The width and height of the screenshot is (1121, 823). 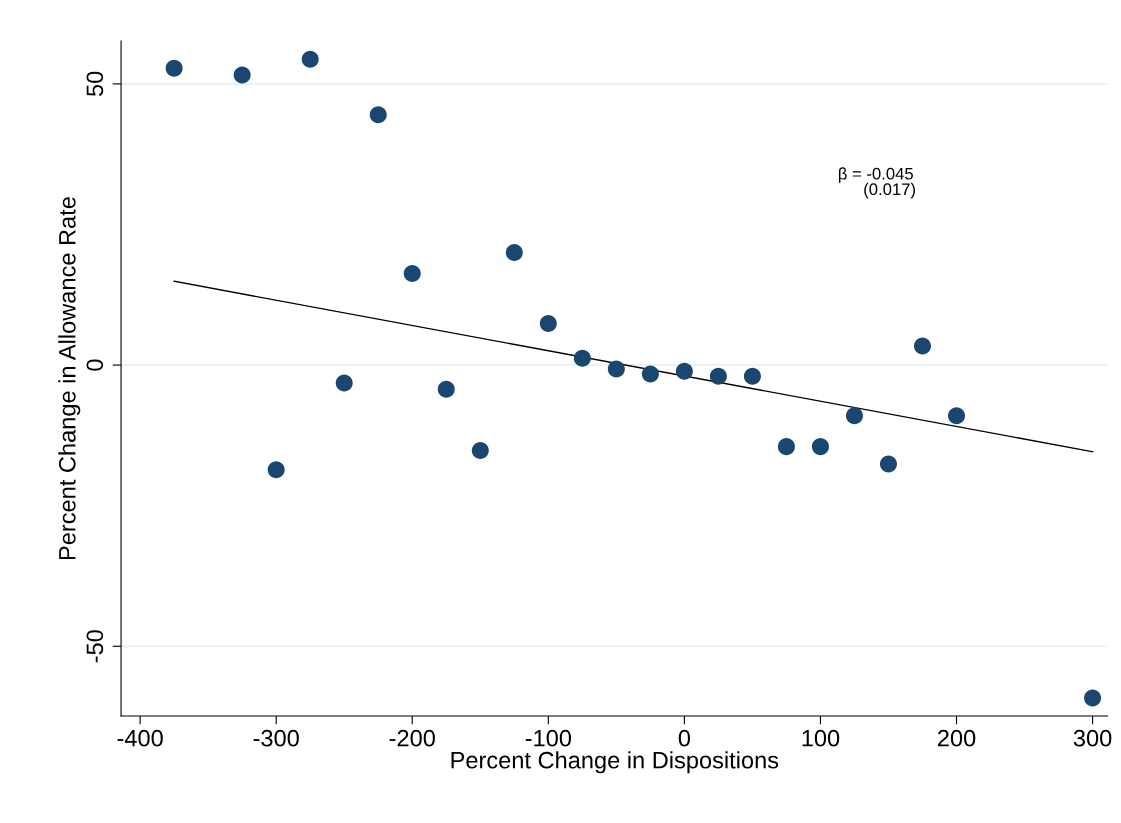 I want to click on x-tick-label: -300, so click(x=276, y=738).